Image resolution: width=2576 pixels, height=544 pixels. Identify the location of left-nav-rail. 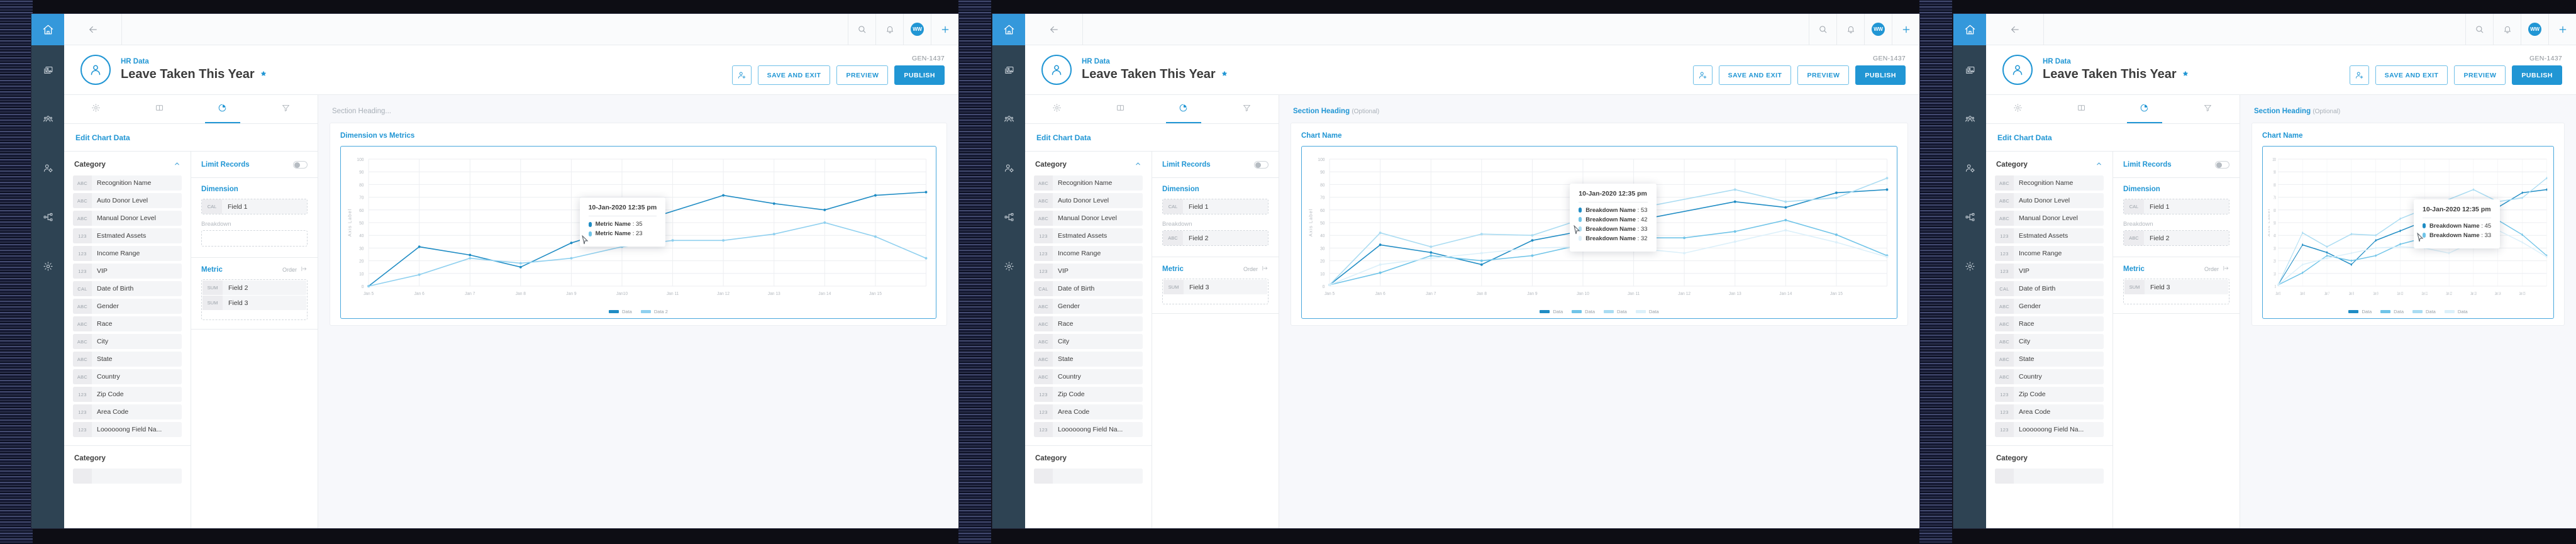
(1969, 271).